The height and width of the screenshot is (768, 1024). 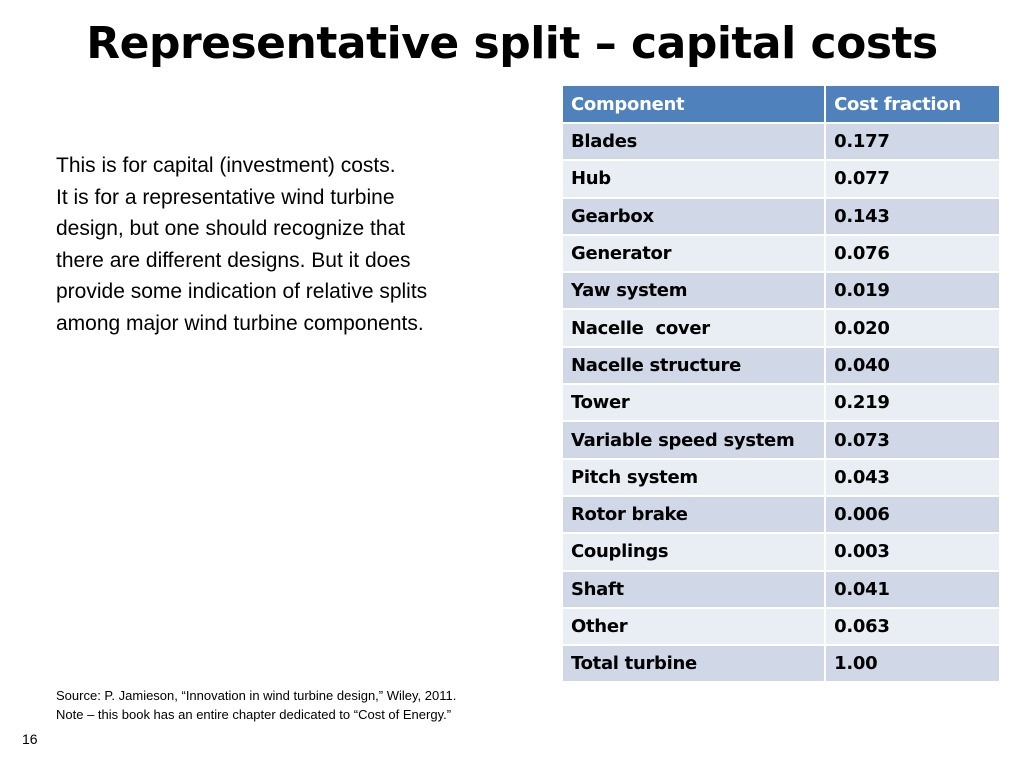 I want to click on body-text-line: among major wind turbine components., so click(x=240, y=323).